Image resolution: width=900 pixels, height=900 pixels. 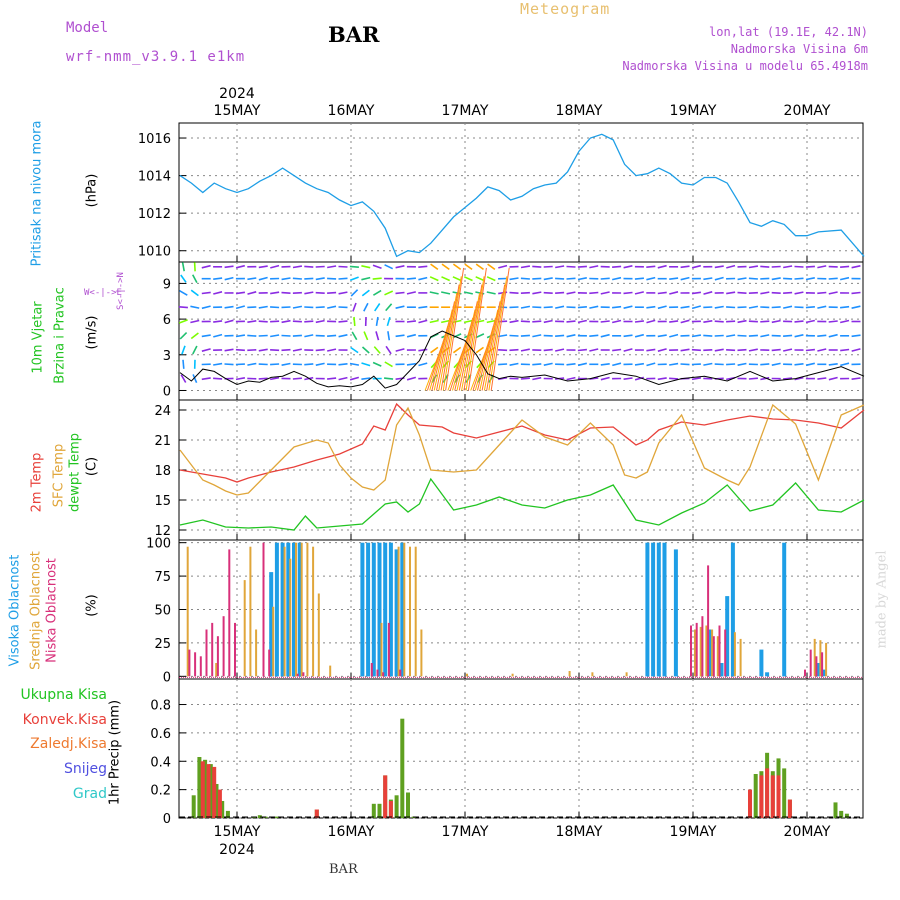 I want to click on bottom-day-label: 20MAY, so click(x=807, y=832).